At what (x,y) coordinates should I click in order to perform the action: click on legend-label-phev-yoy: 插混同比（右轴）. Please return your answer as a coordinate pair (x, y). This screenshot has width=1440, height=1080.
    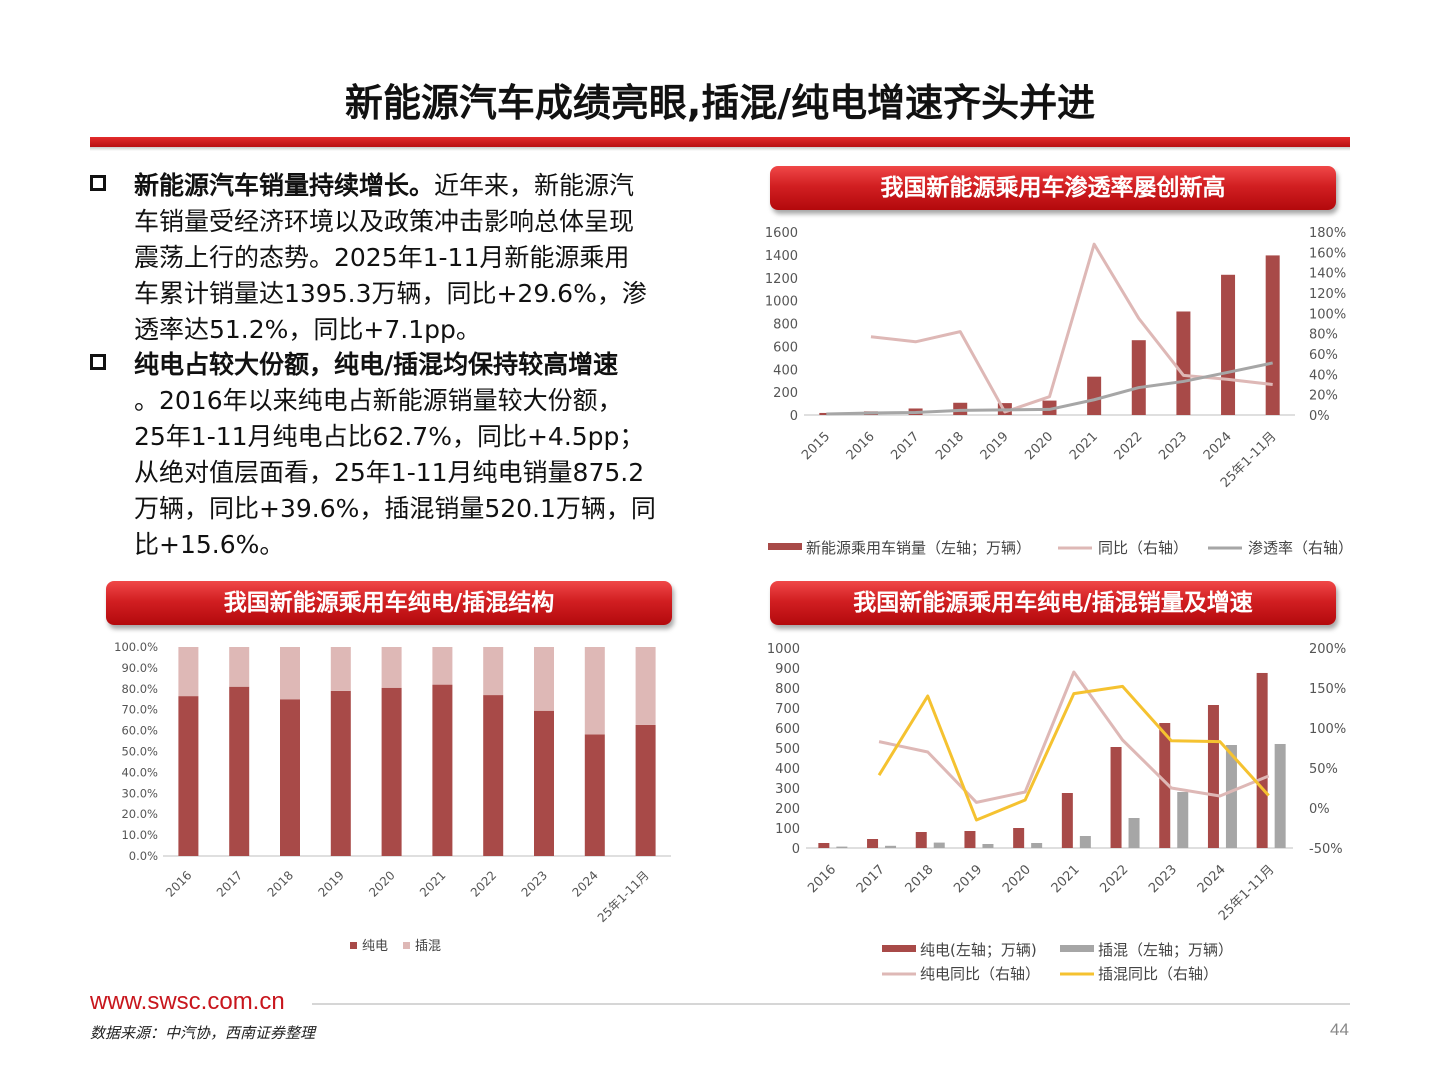
    Looking at the image, I should click on (1158, 974).